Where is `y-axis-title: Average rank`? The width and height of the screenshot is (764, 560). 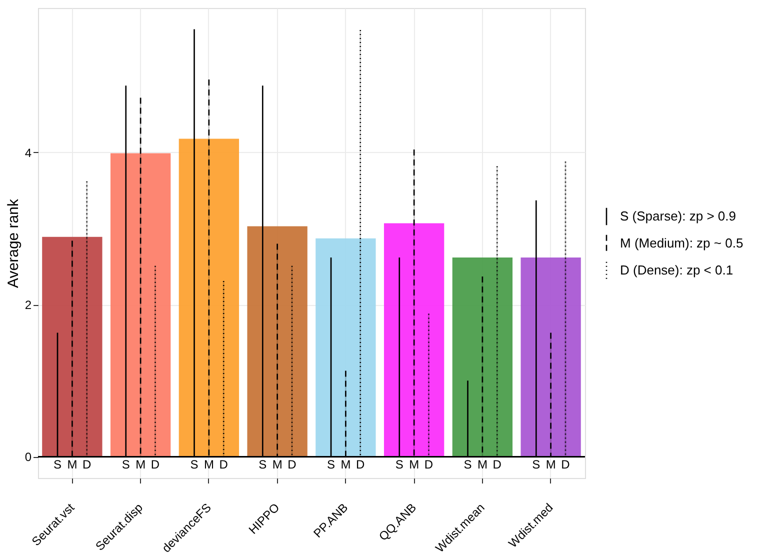
y-axis-title: Average rank is located at coordinates (13, 243).